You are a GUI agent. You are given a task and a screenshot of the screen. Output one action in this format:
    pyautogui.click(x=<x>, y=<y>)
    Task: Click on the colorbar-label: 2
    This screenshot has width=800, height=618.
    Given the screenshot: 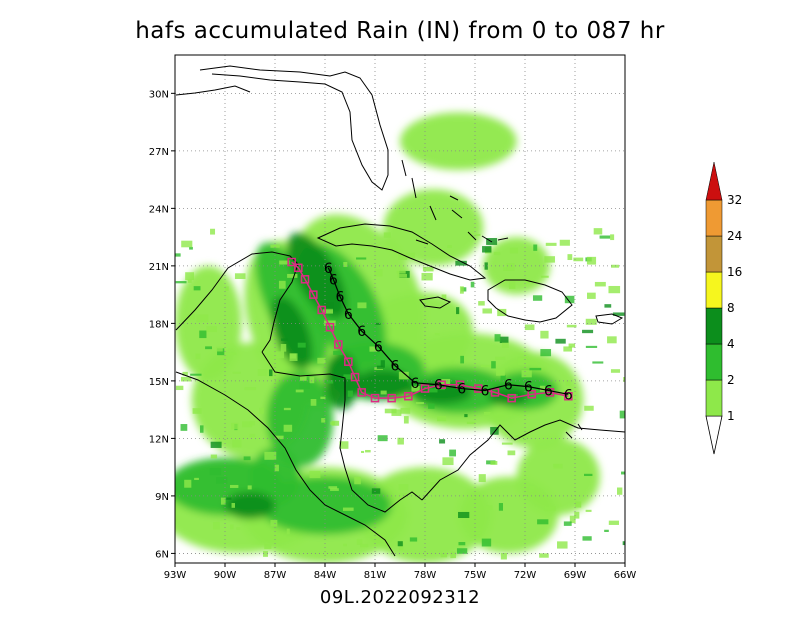 What is the action you would take?
    pyautogui.click(x=731, y=380)
    